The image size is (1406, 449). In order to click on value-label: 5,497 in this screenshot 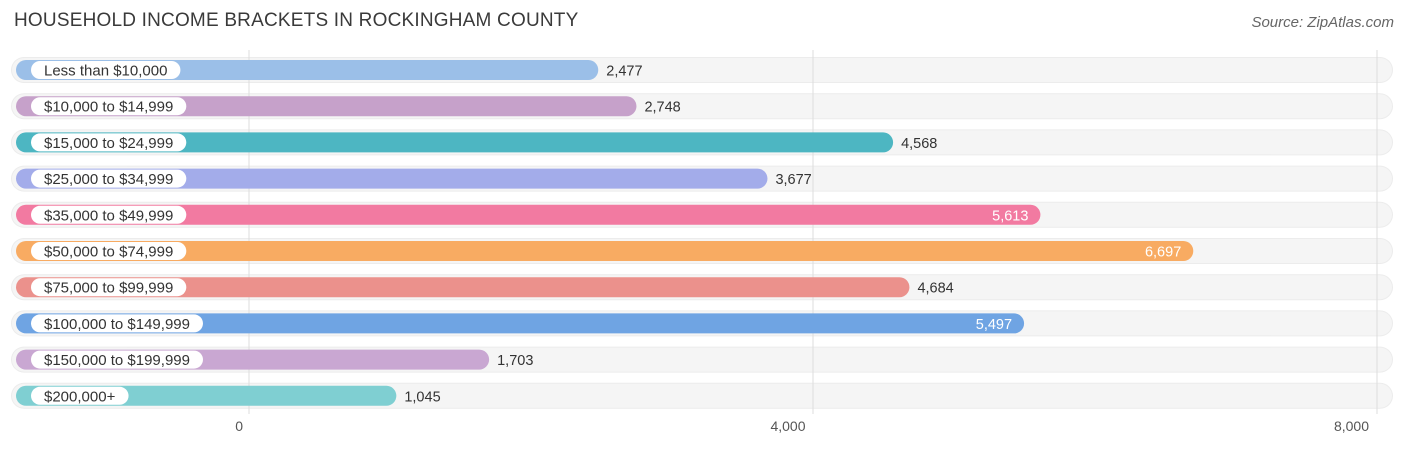, I will do `click(994, 325)`.